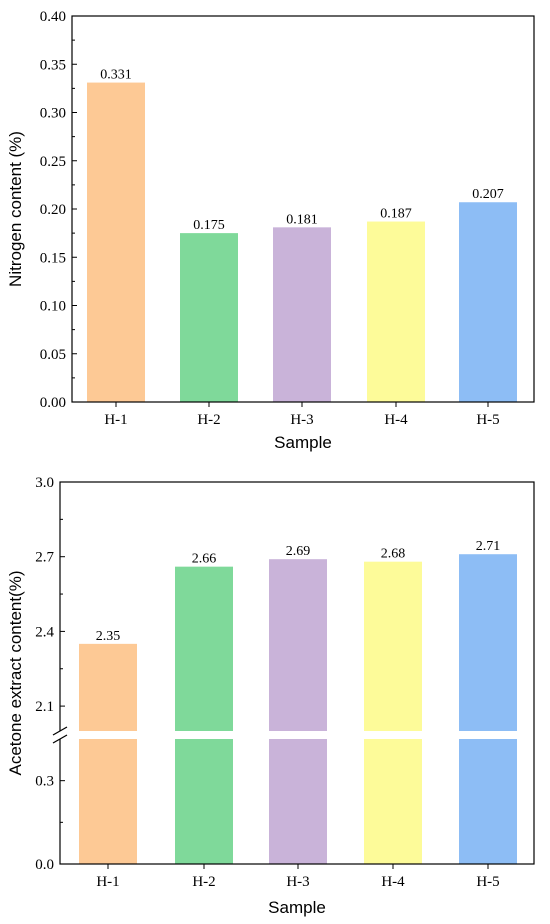  I want to click on xtick-label-acetone-H-1: H-1, so click(107, 882).